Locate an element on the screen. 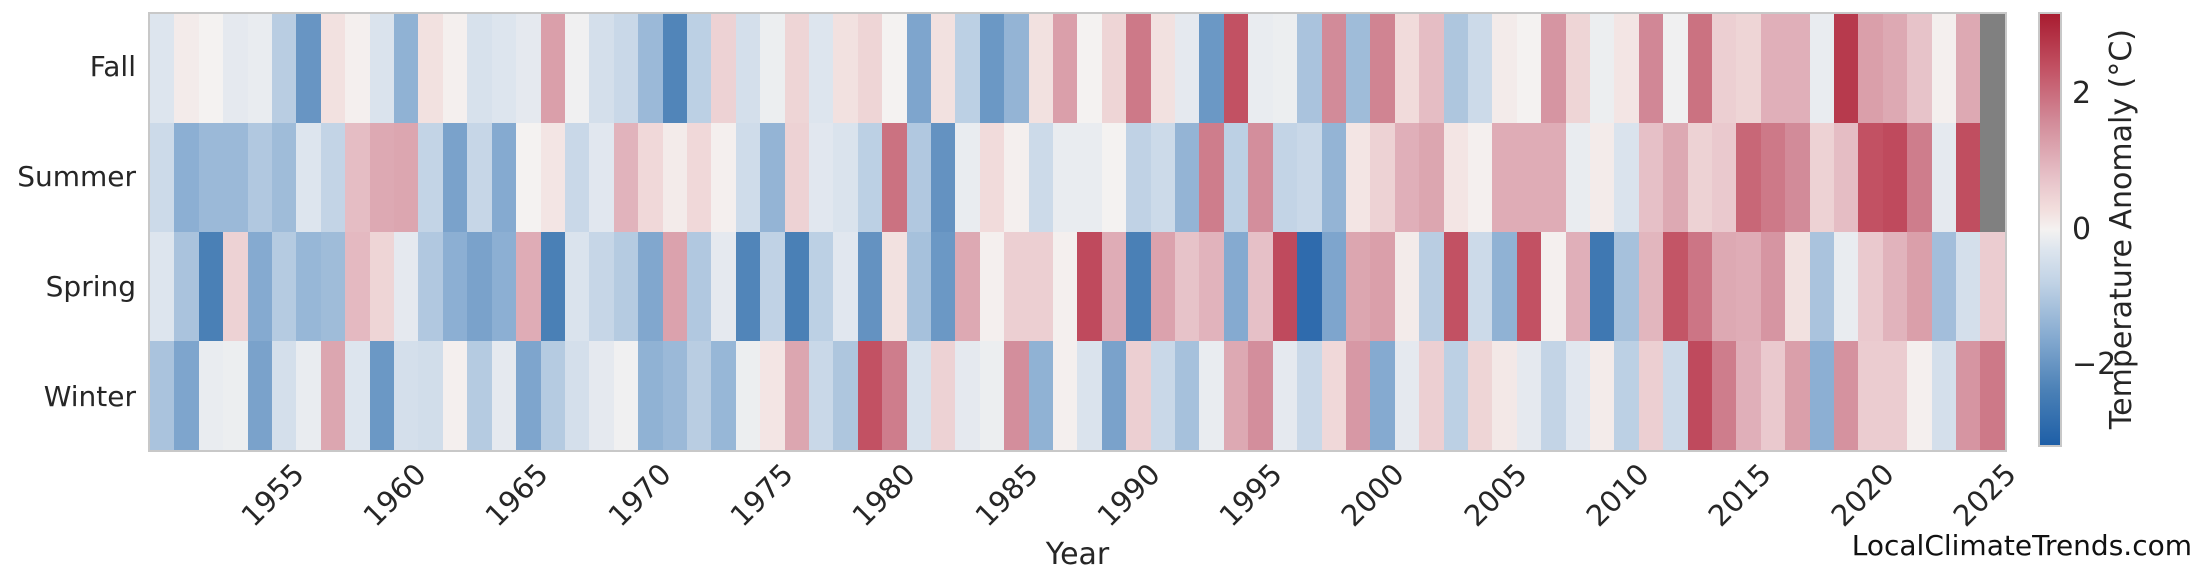 This screenshot has width=2200, height=585. x-tick-label: 1970 is located at coordinates (639, 495).